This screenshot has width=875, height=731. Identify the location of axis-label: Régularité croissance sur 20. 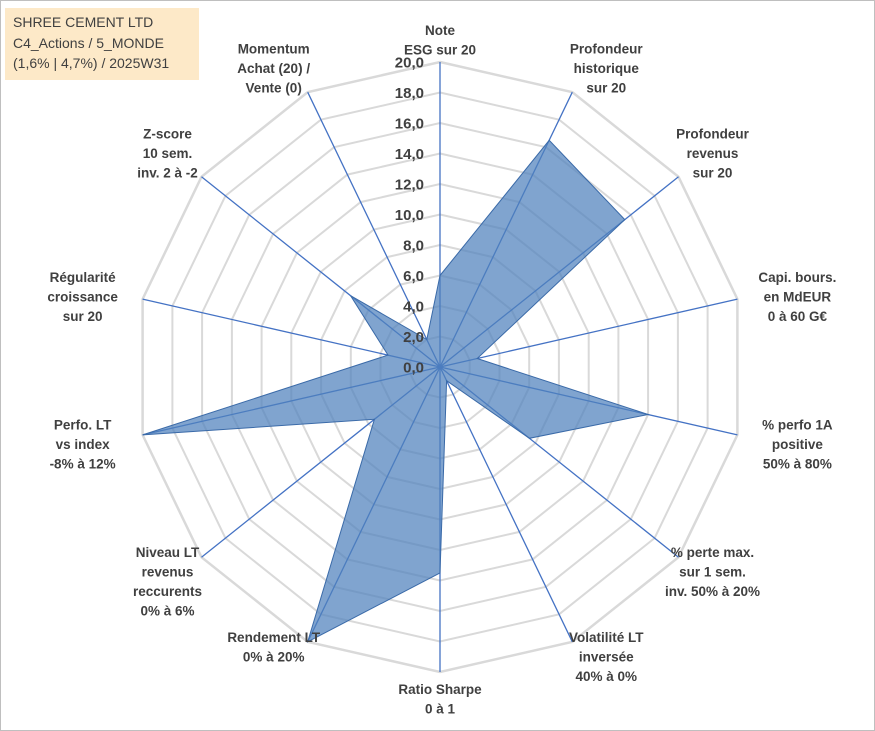
(82, 297).